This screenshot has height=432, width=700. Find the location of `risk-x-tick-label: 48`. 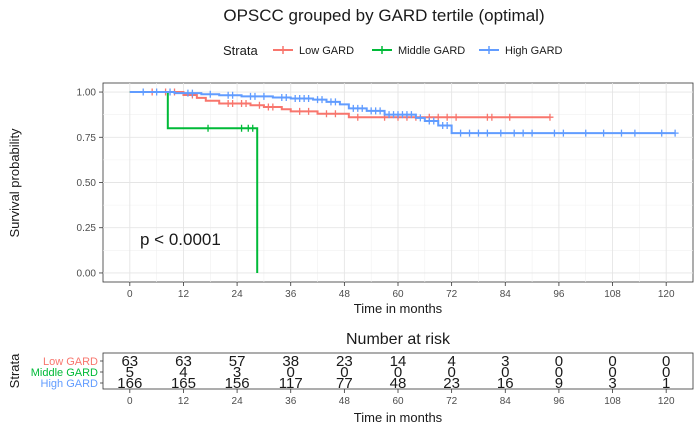

risk-x-tick-label: 48 is located at coordinates (345, 401).